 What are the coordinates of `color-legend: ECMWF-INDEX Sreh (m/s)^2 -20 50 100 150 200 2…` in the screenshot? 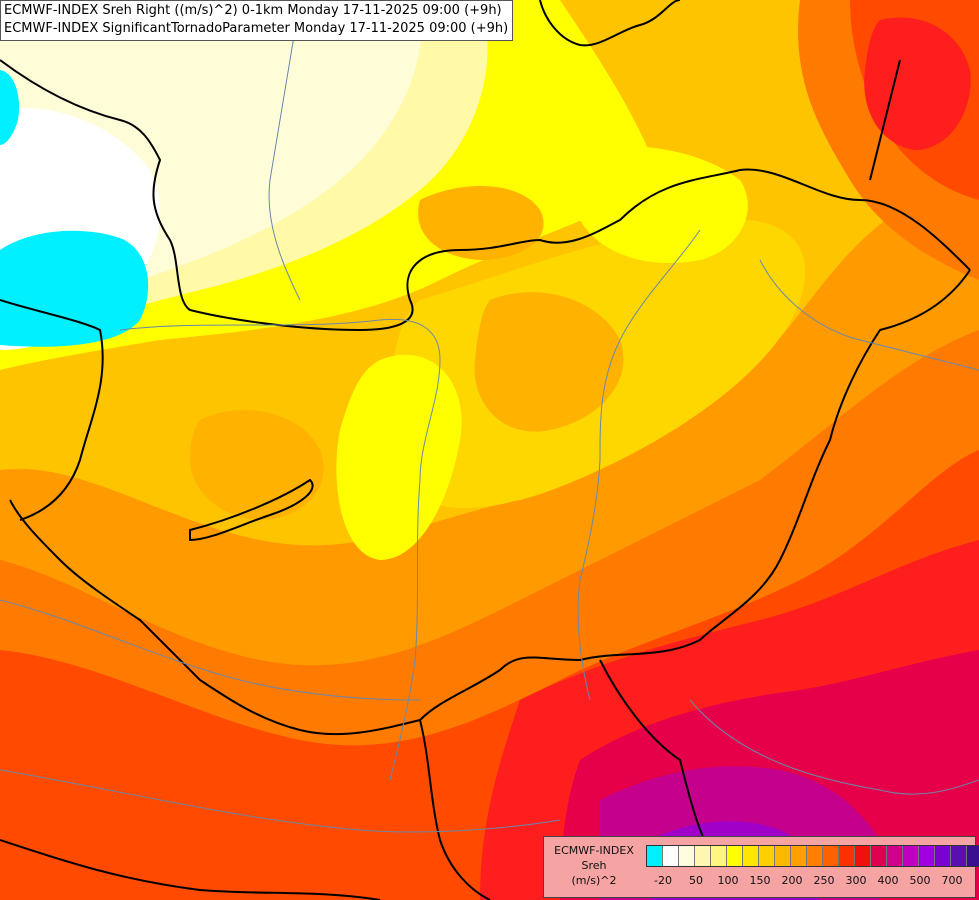 It's located at (761, 867).